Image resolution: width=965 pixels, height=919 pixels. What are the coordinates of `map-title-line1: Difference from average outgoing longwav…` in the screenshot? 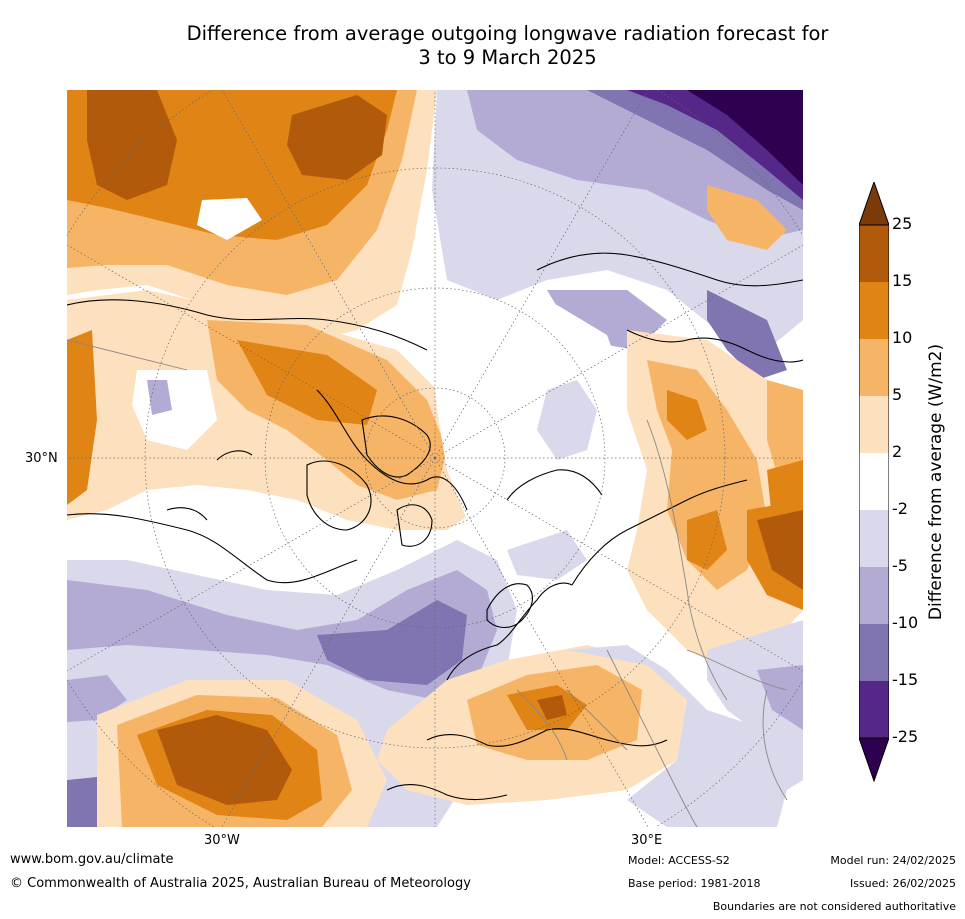 It's located at (507, 33).